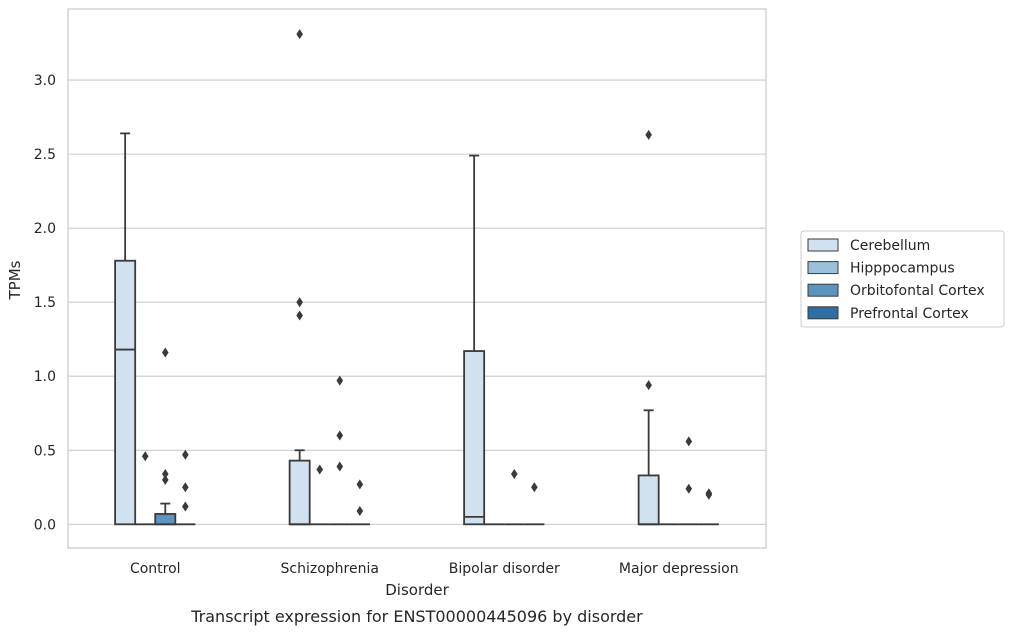 Image resolution: width=1014 pixels, height=638 pixels. I want to click on y-tick-label: 0.5, so click(45, 451).